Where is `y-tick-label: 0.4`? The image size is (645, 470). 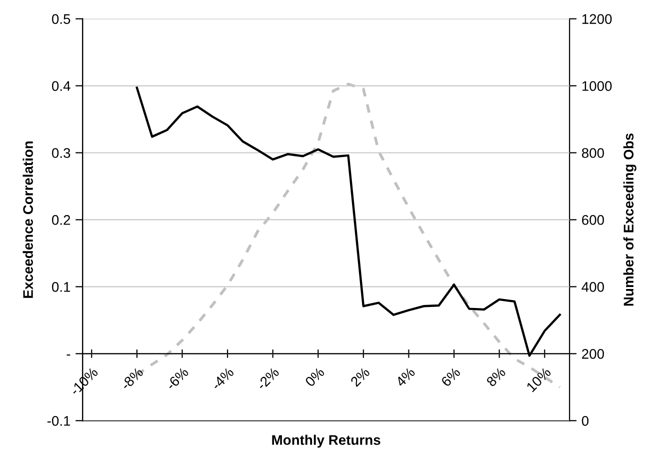
y-tick-label: 0.4 is located at coordinates (61, 86).